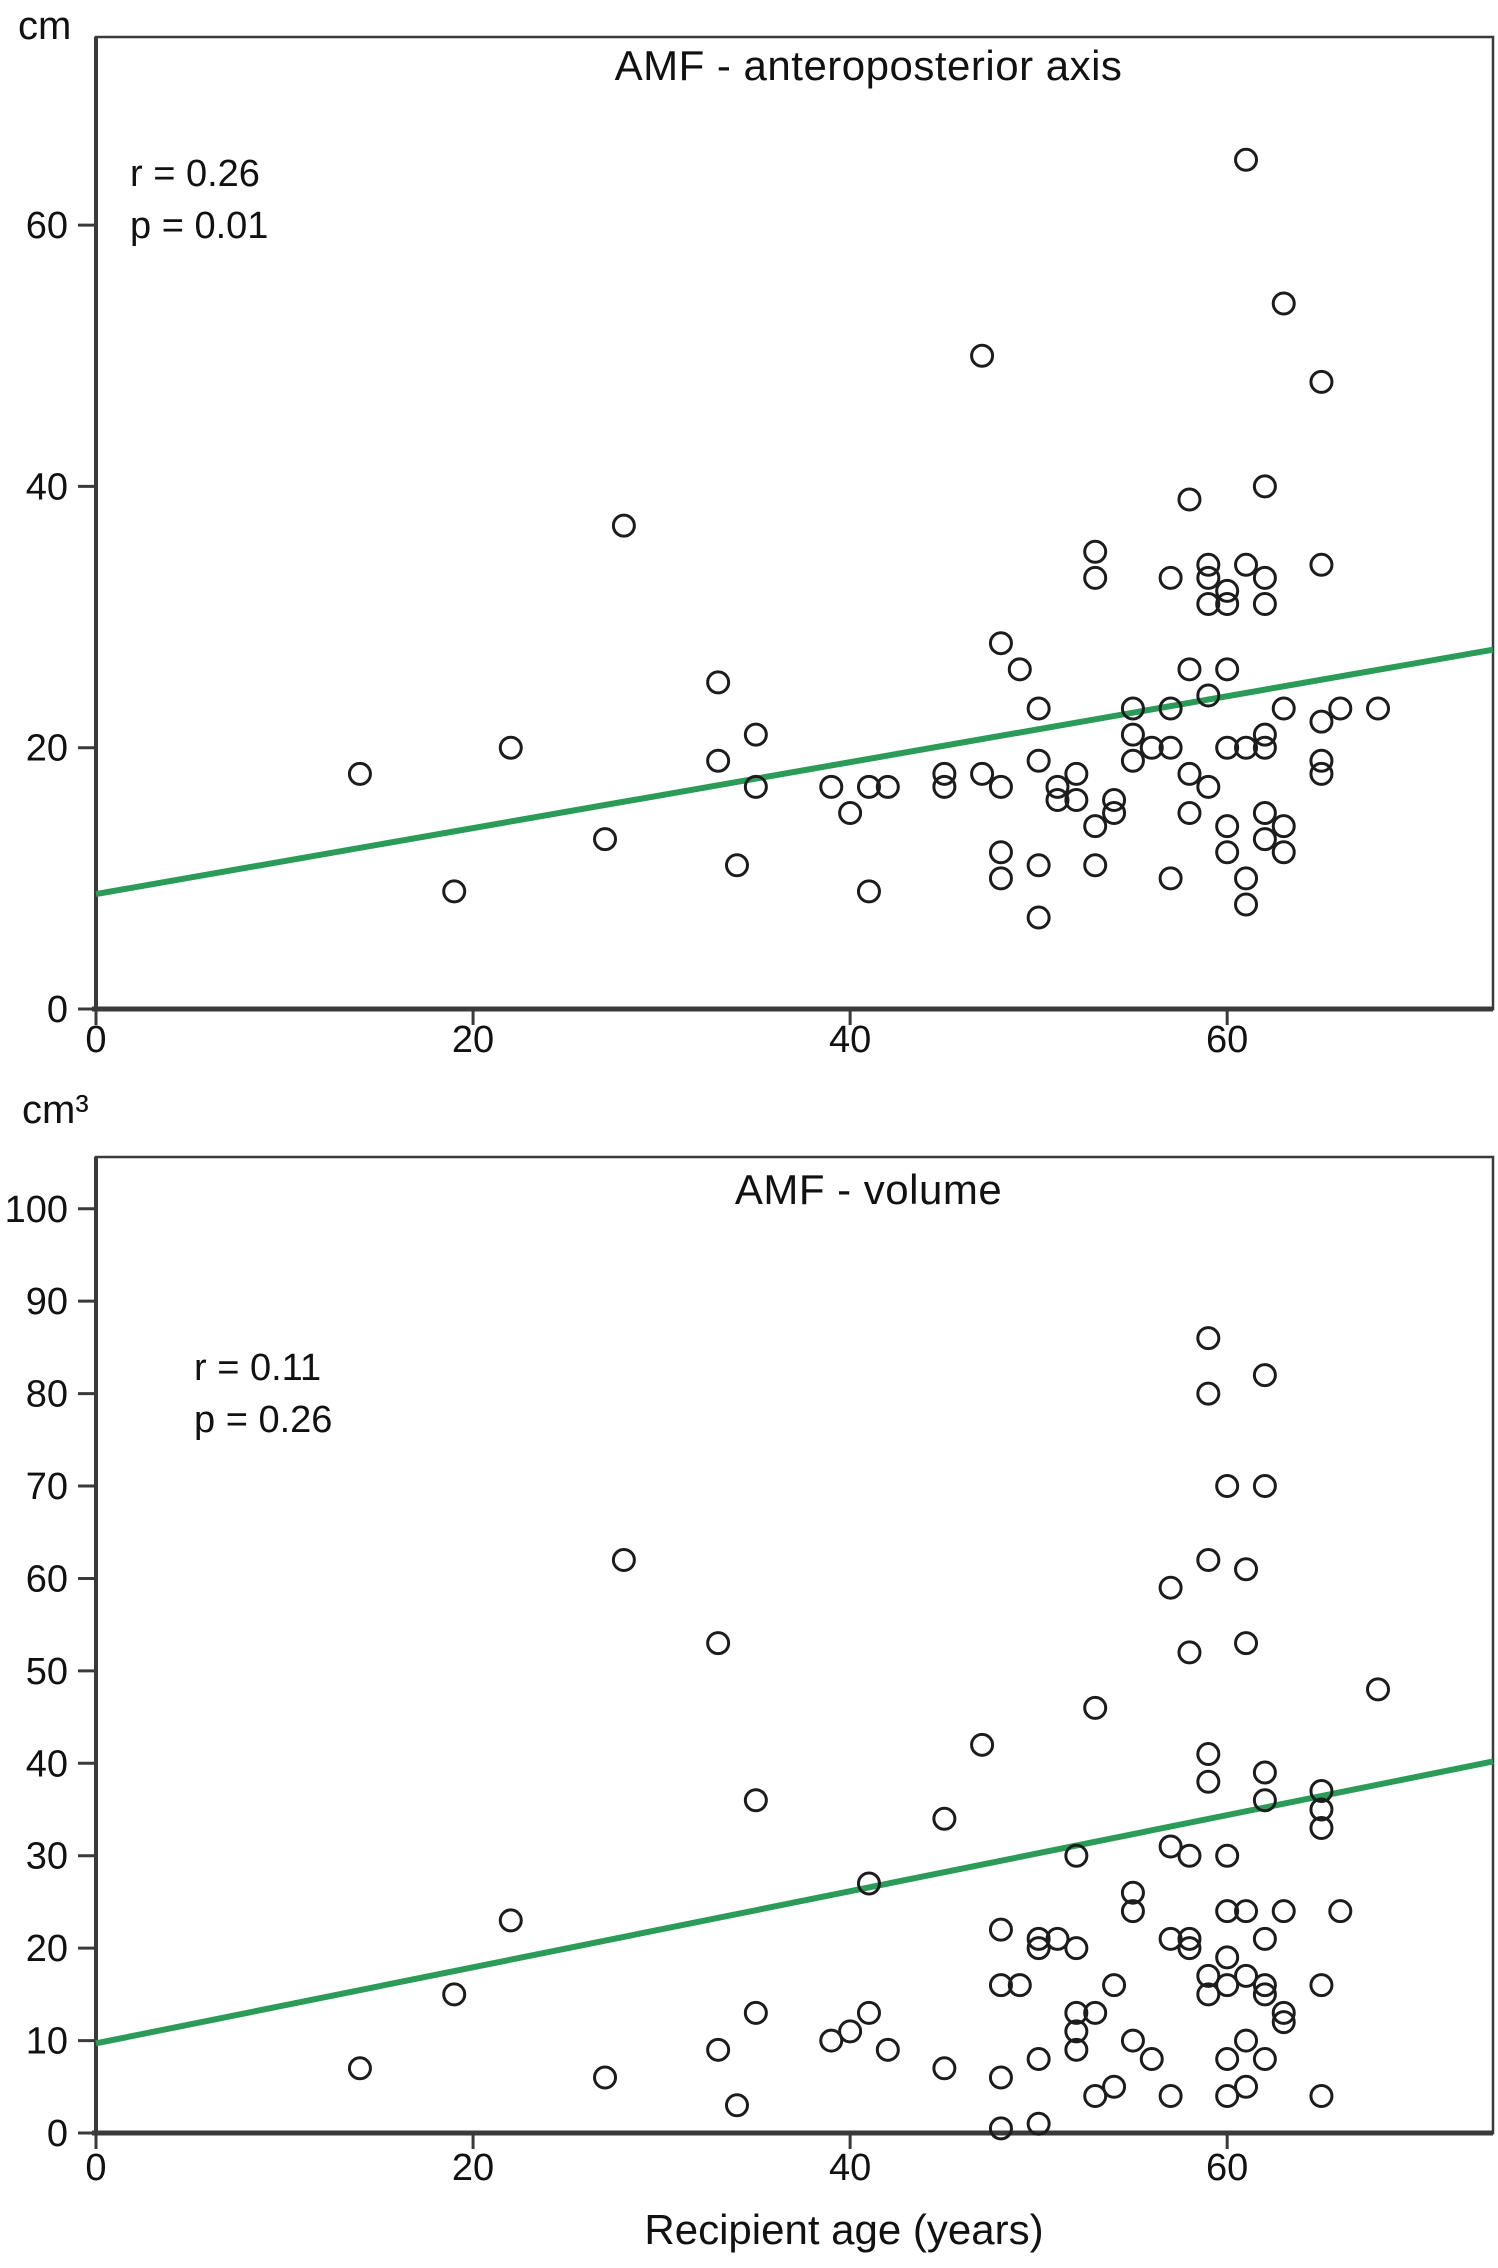  Describe the element at coordinates (868, 1189) in the screenshot. I see `bottom-chart-title: AMF - volume` at that location.